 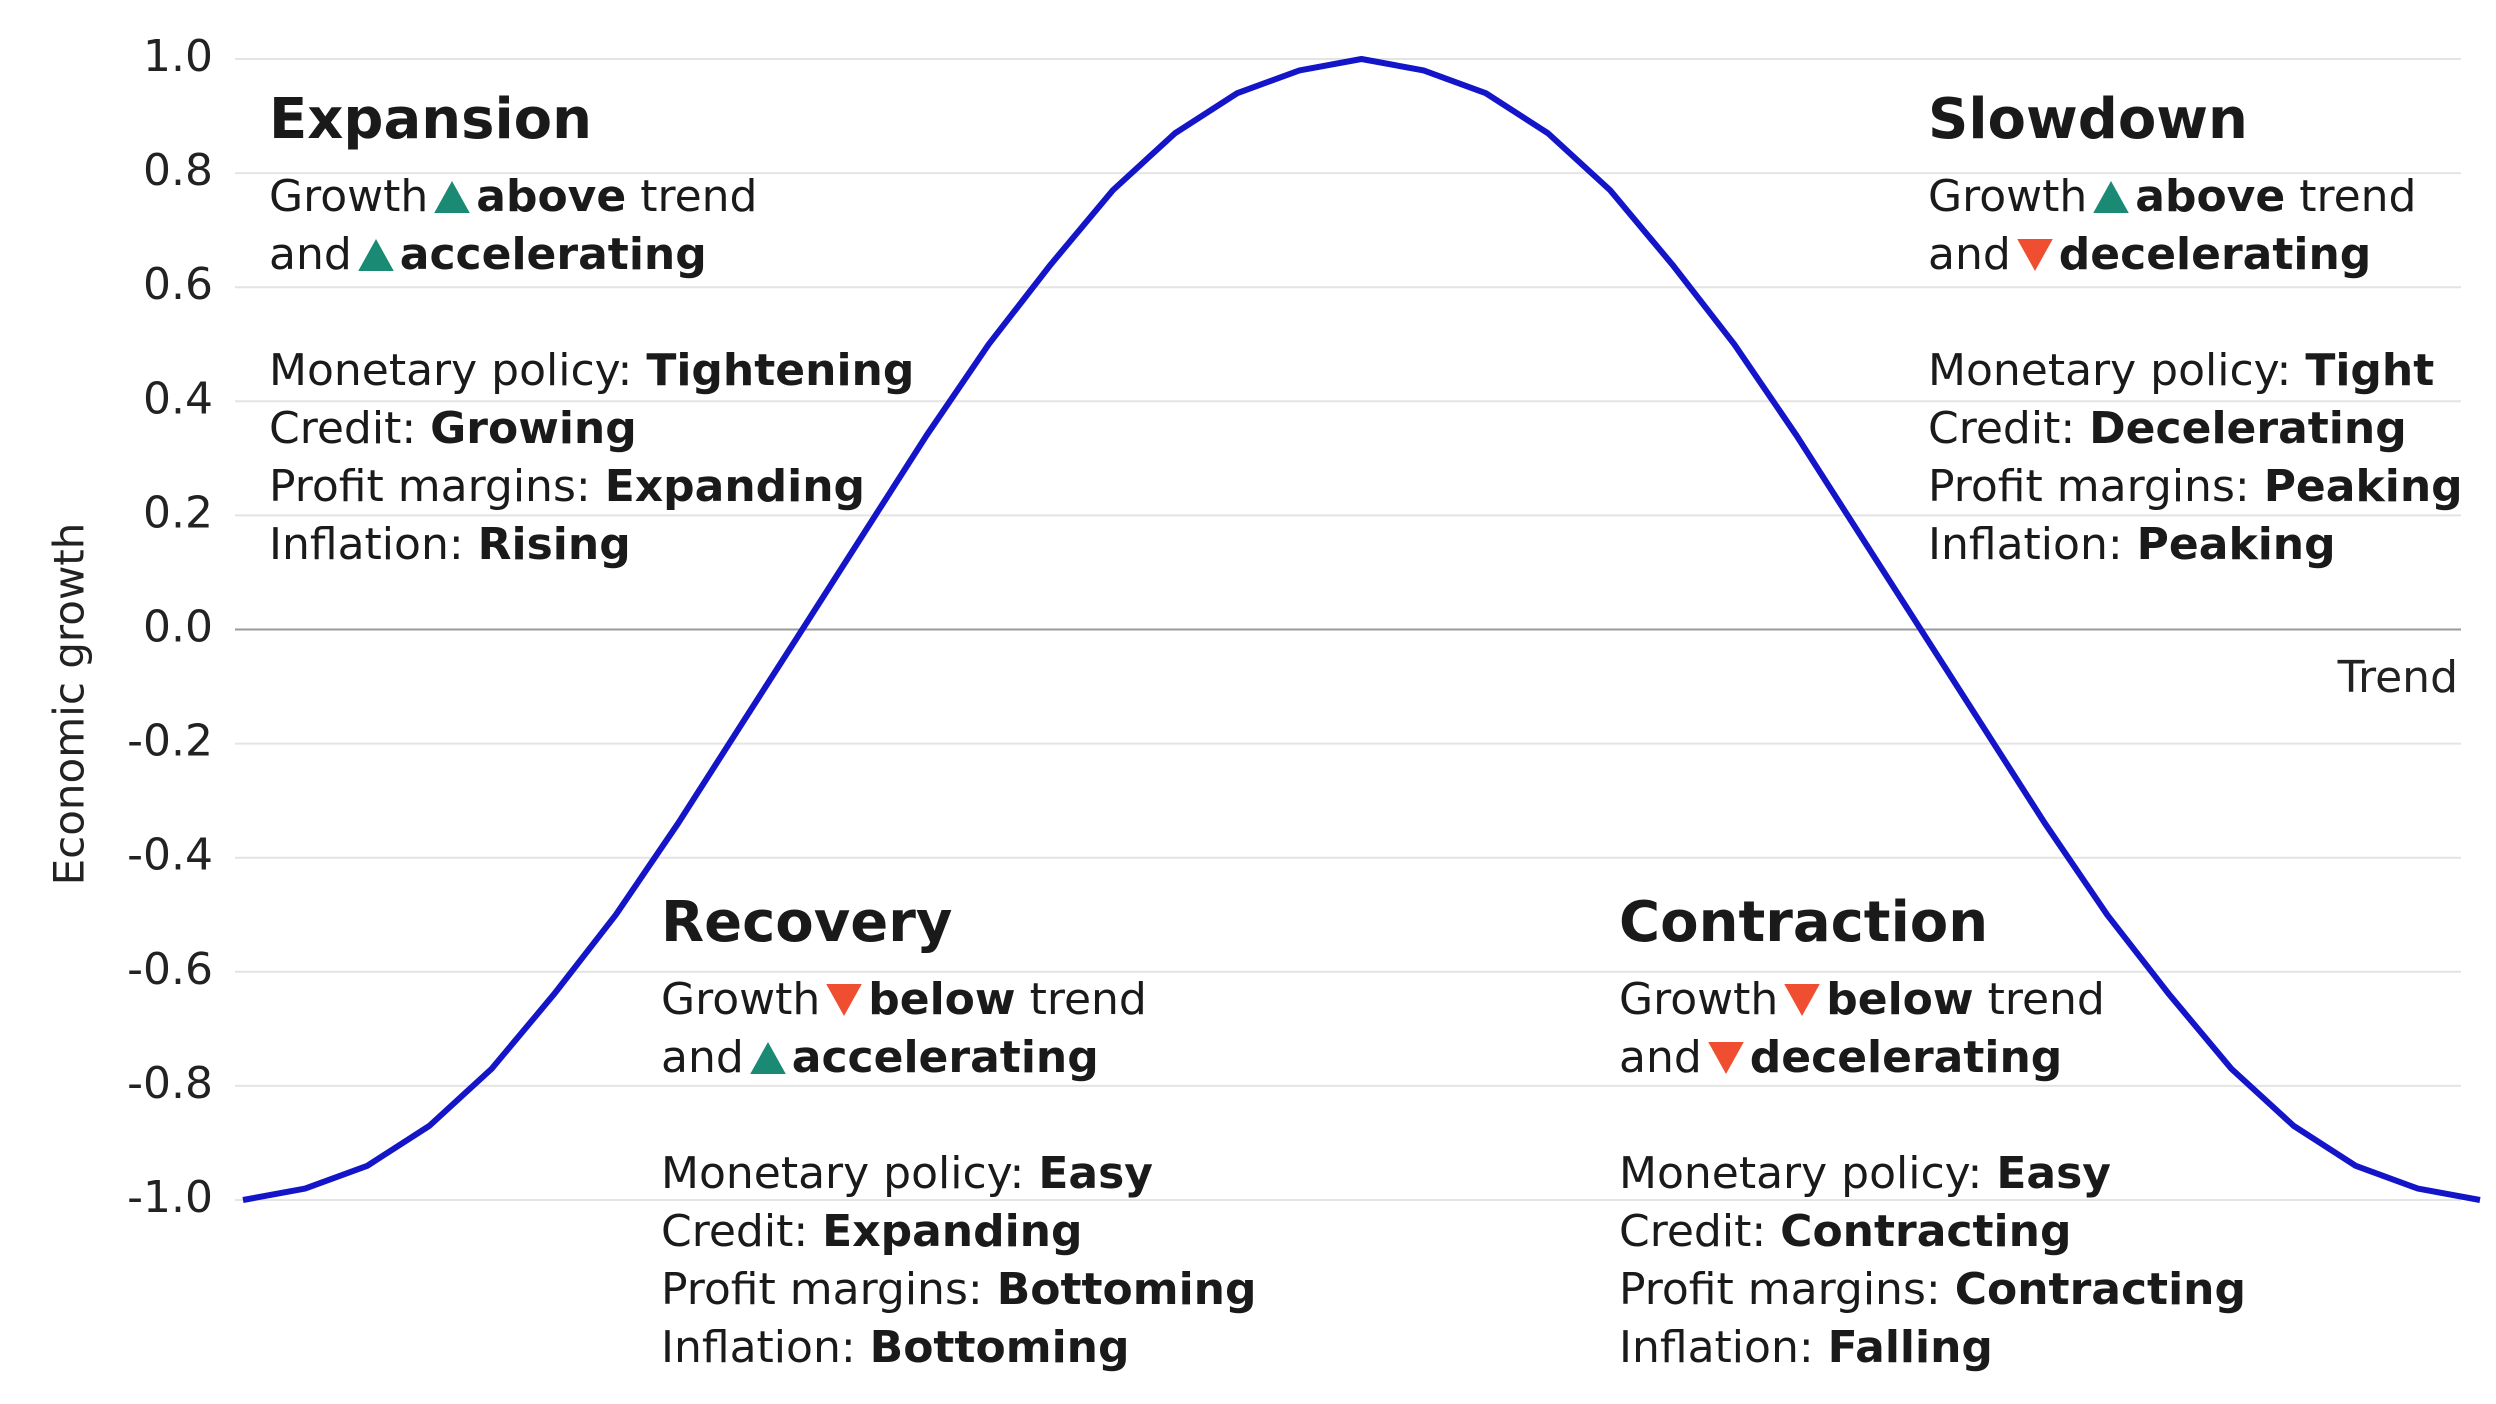 I want to click on phase-line: Inflation: Rising, so click(x=591, y=545).